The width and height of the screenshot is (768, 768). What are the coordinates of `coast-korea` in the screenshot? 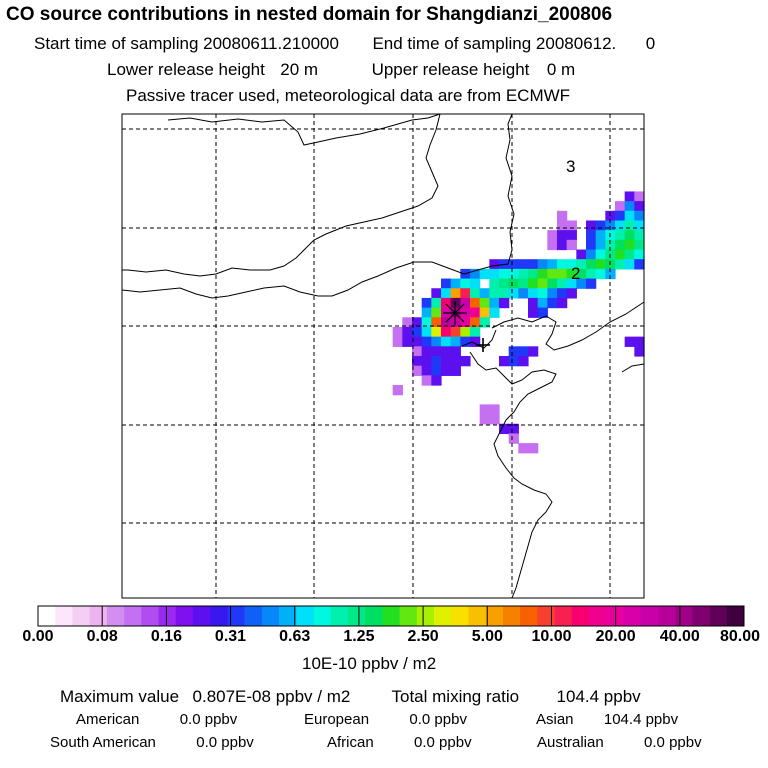 It's located at (633, 368).